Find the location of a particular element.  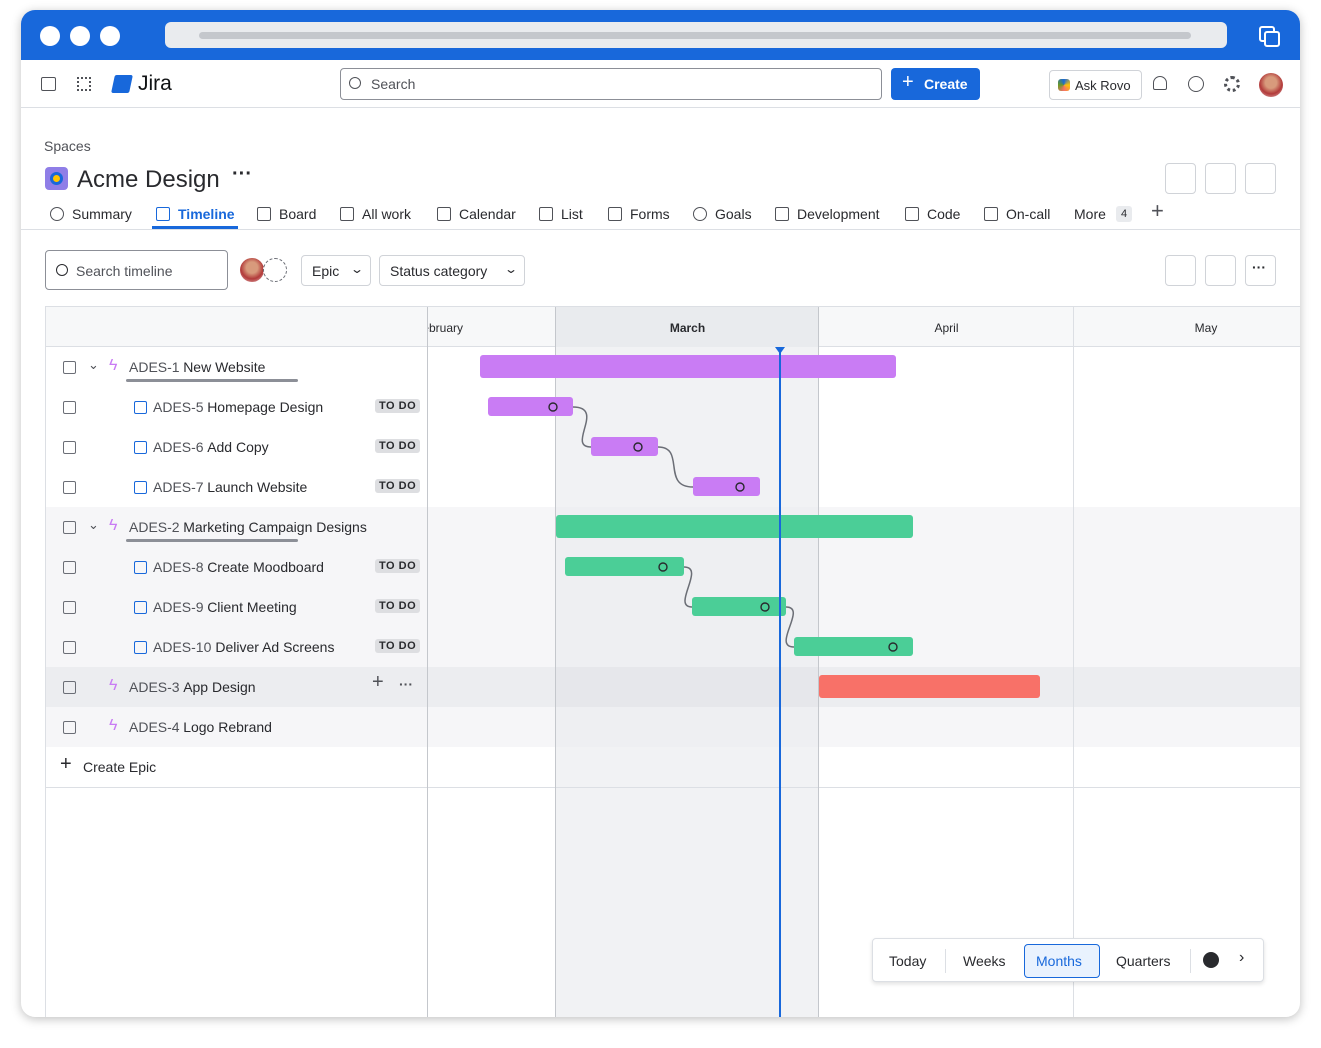

issue-summary: Marketing Campaign Designs is located at coordinates (275, 527).